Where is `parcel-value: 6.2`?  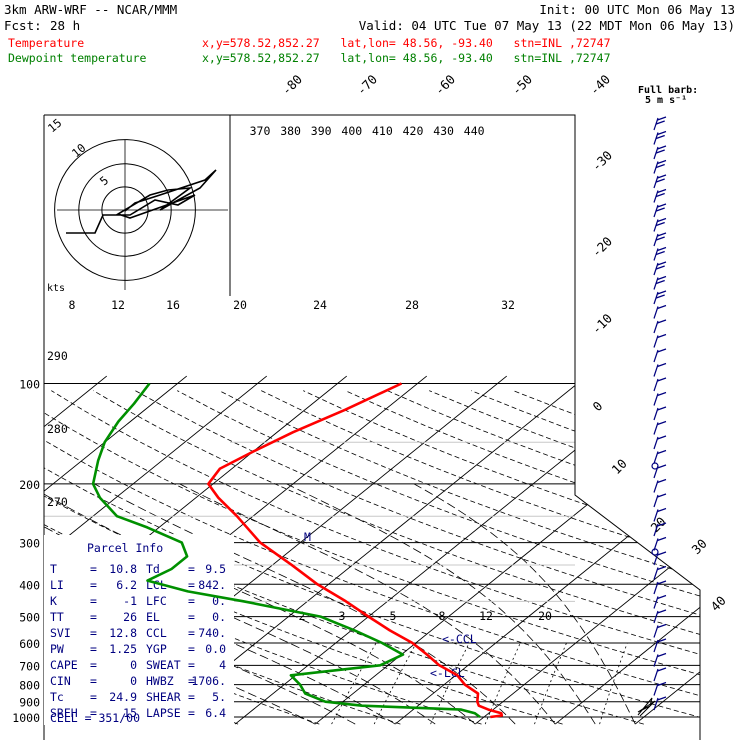
parcel-value: 6.2 is located at coordinates (126, 585).